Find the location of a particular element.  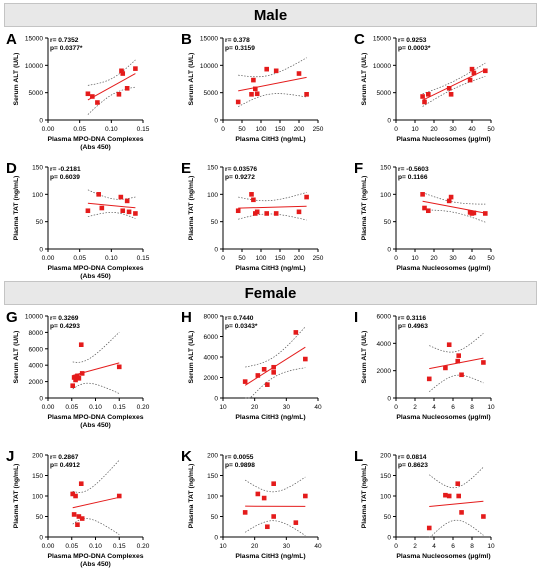

y-tick-label: 2000 is located at coordinates (211, 378).